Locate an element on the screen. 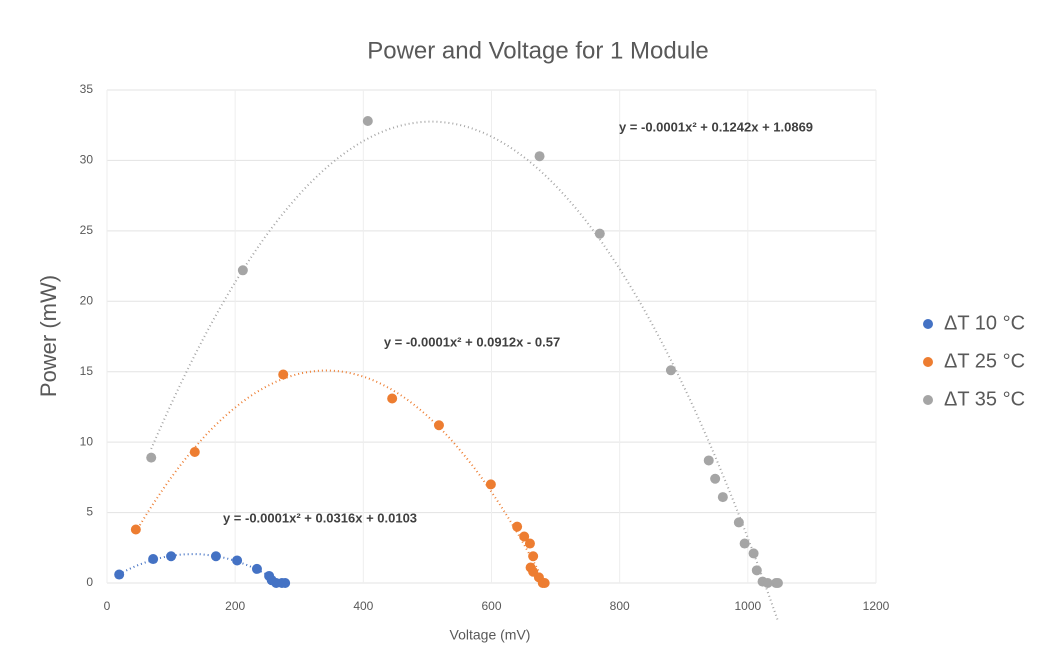  y-tick-label: 5 is located at coordinates (89, 512).